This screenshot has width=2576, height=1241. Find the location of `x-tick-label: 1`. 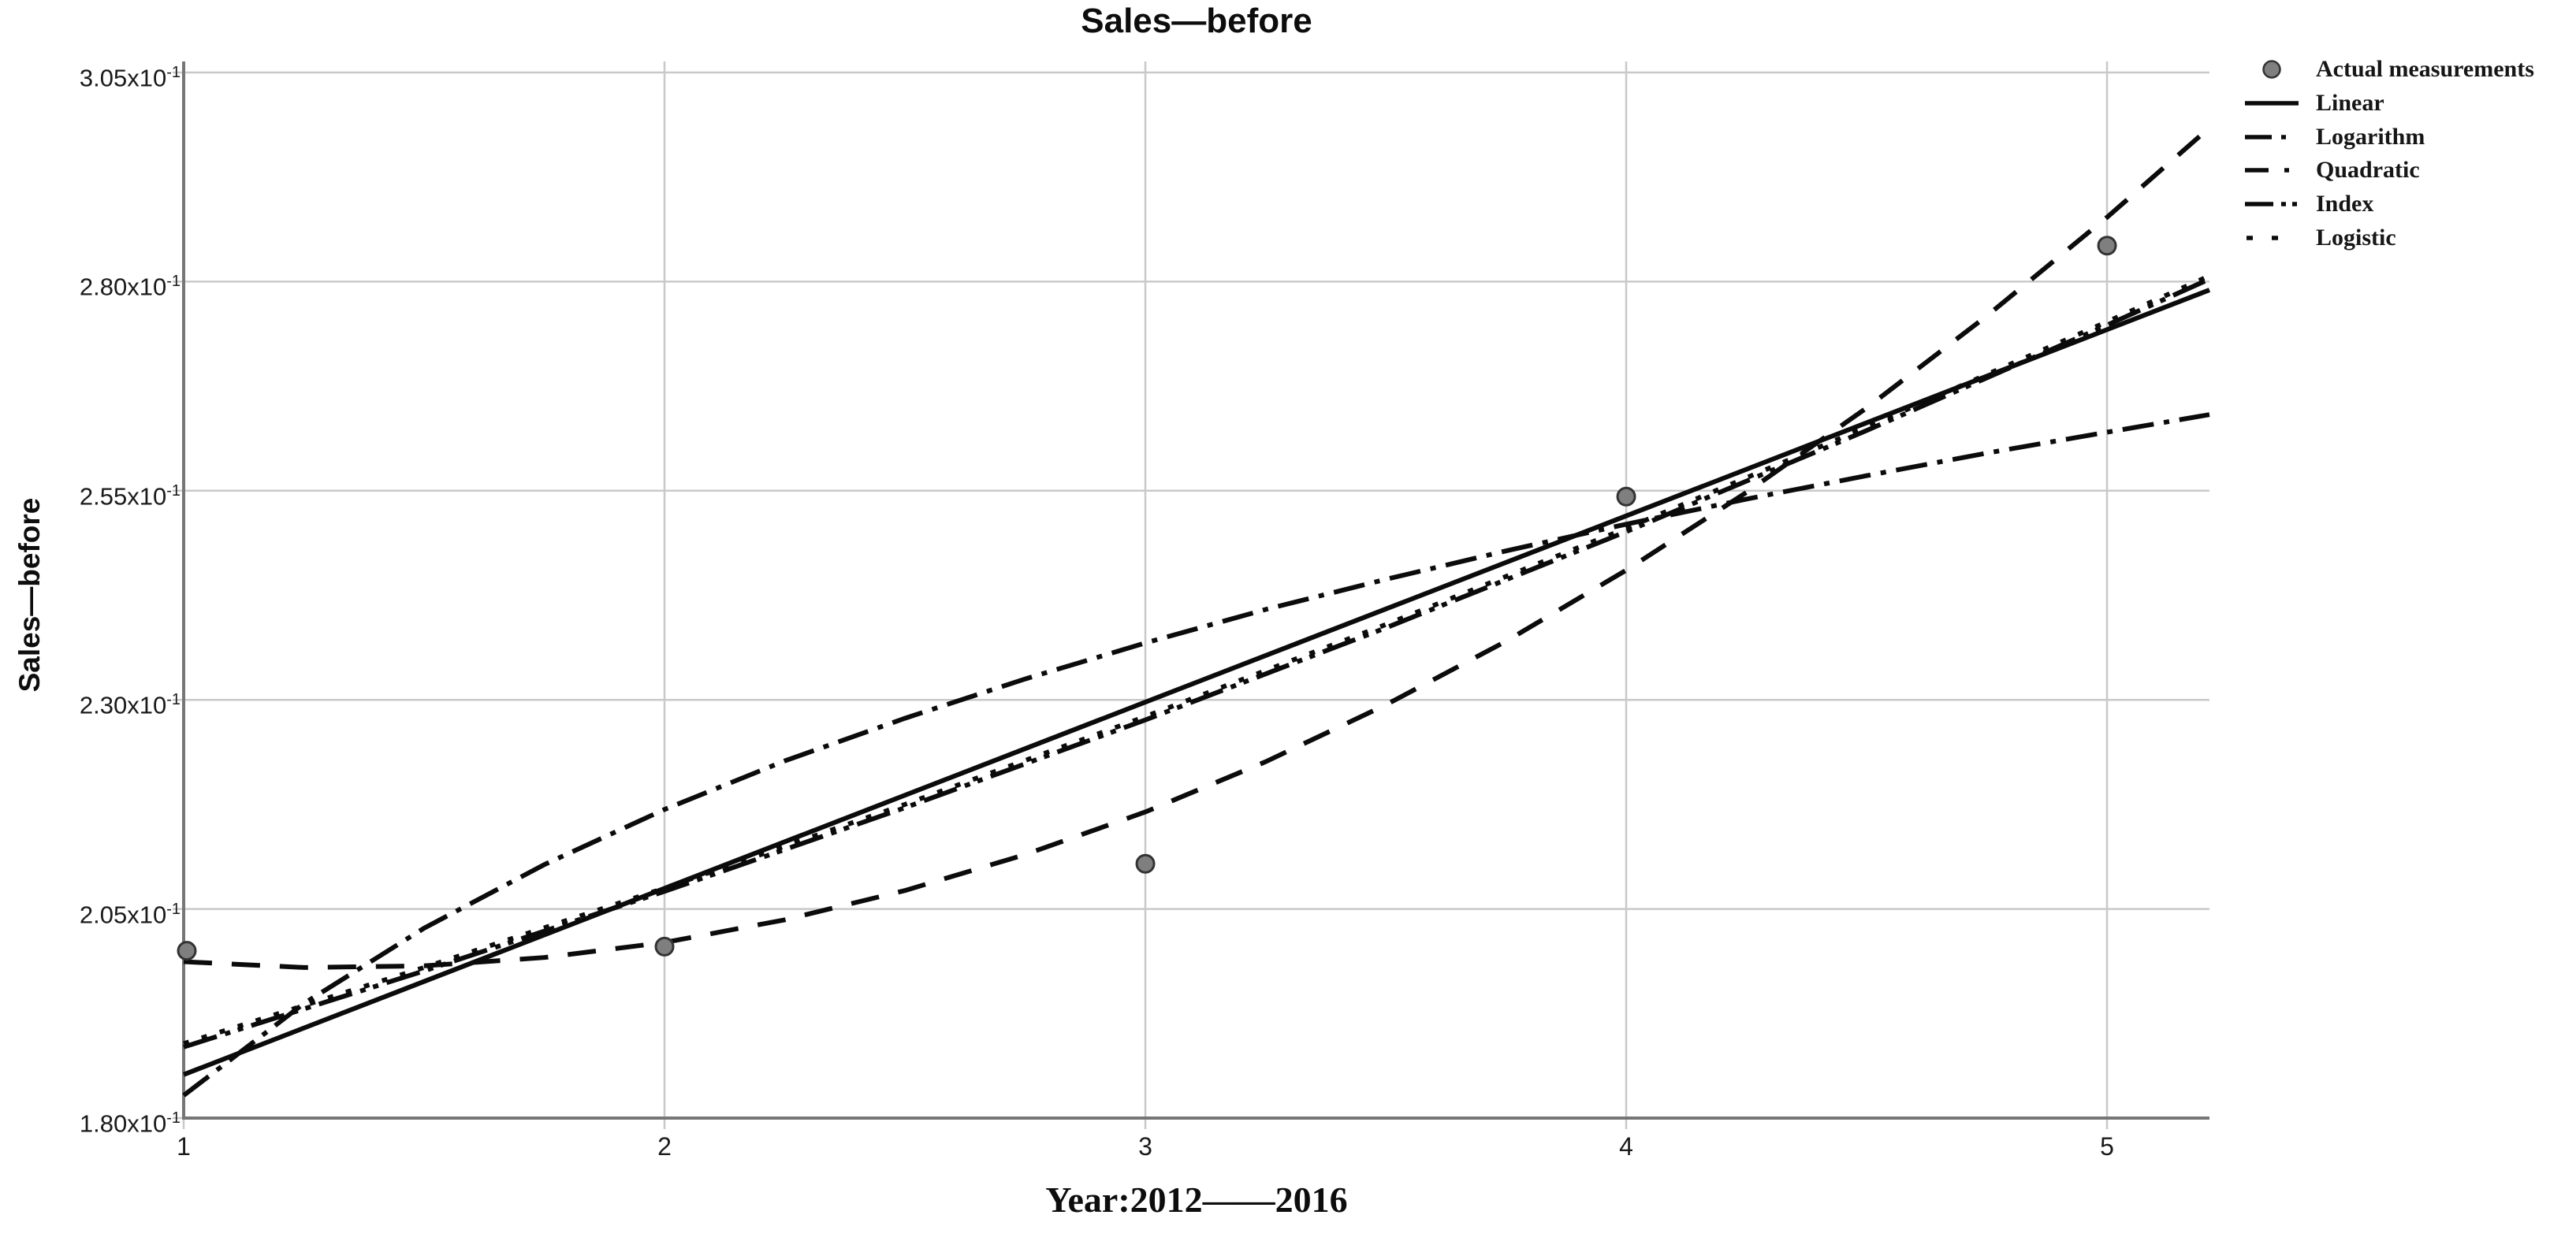

x-tick-label: 1 is located at coordinates (184, 1146).